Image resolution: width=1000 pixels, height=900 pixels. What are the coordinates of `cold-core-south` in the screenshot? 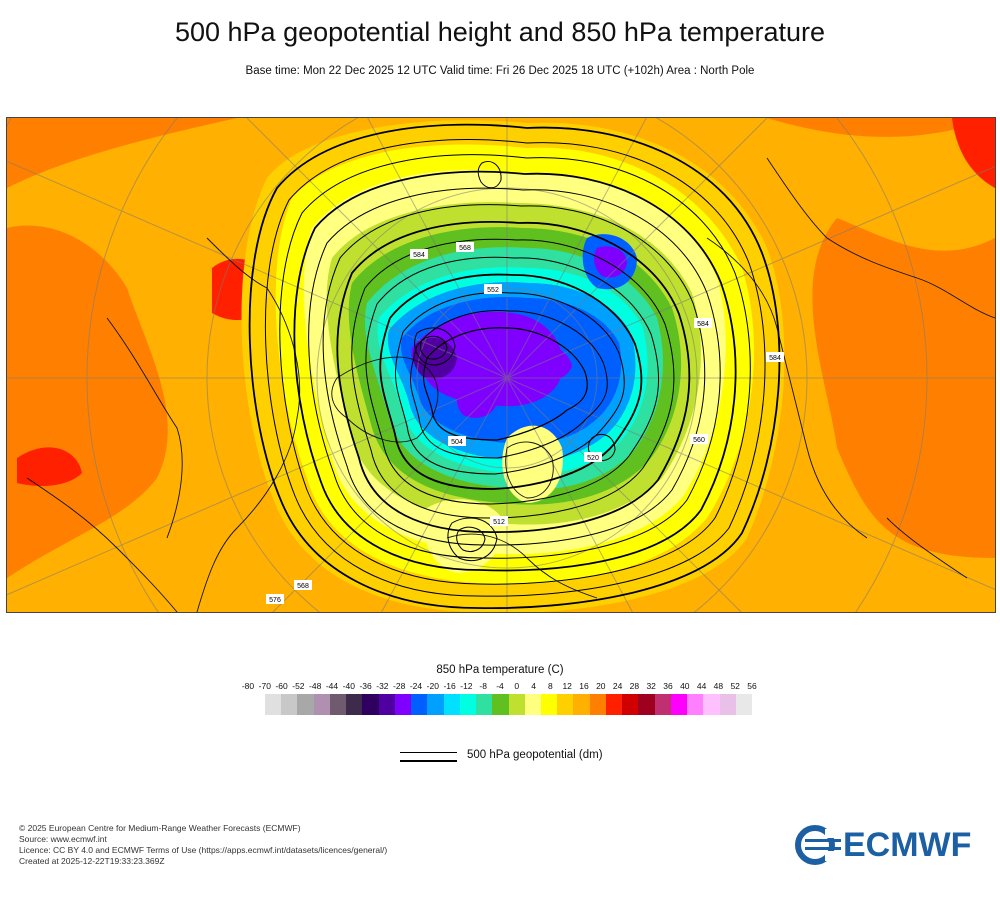 It's located at (476, 401).